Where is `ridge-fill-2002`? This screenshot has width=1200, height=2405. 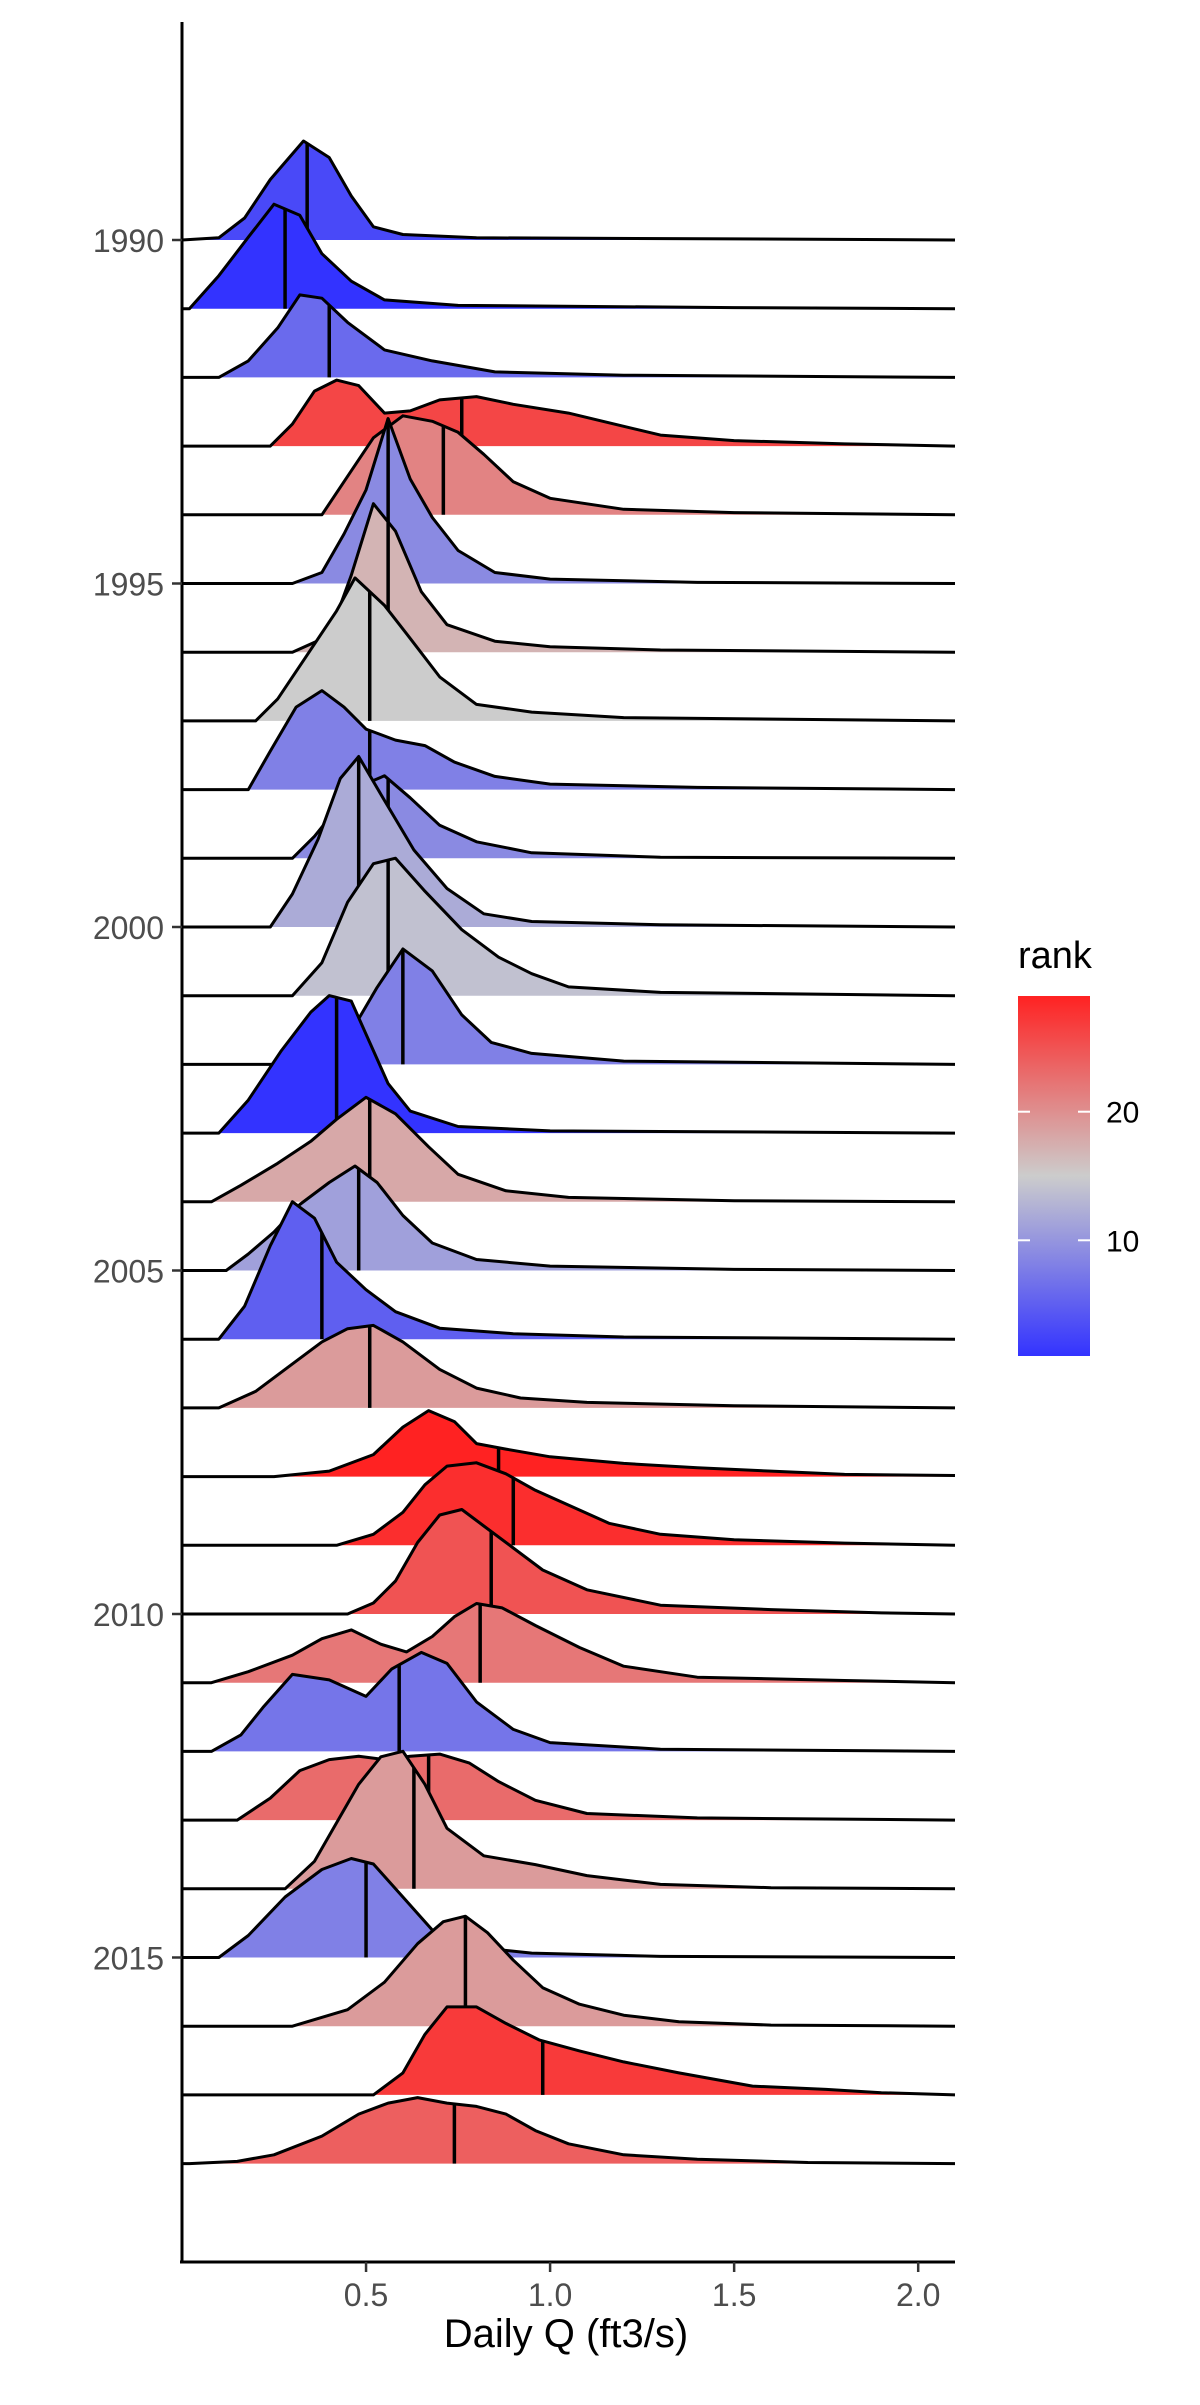
ridge-fill-2002 is located at coordinates (642, 1006).